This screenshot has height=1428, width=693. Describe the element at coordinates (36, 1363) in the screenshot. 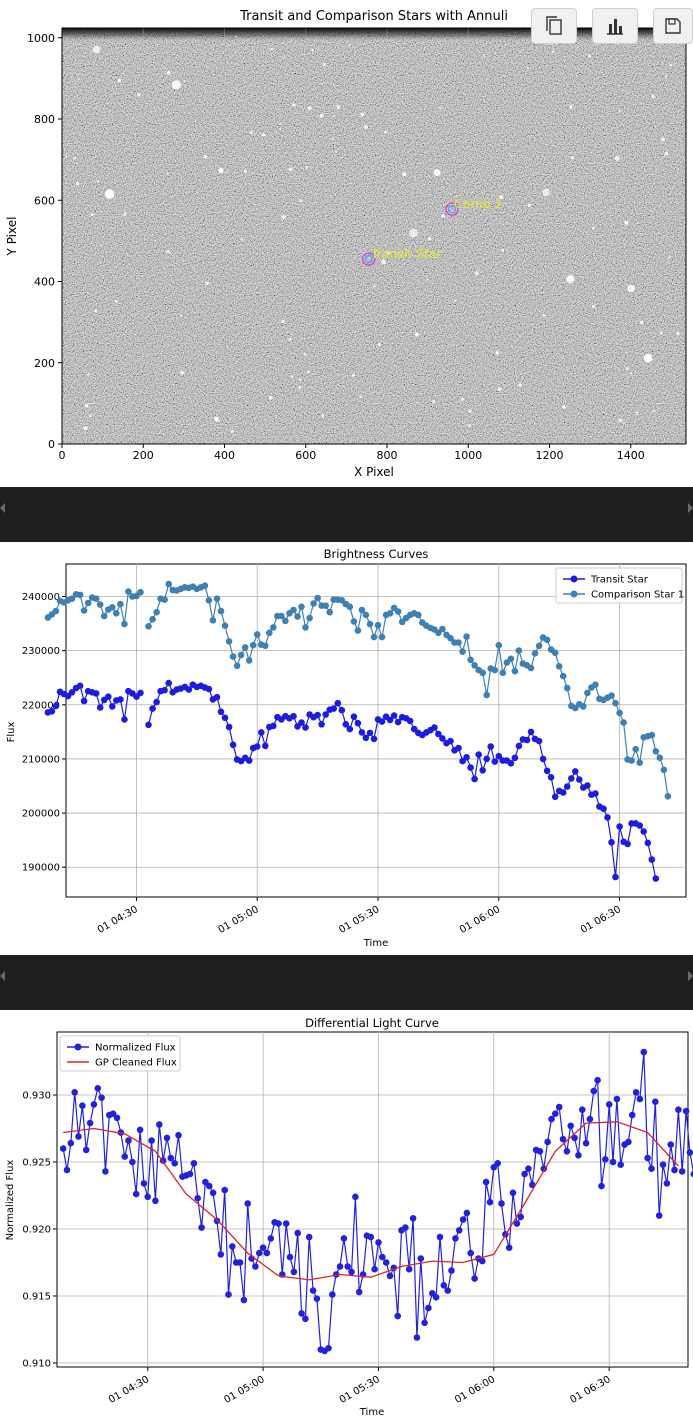

I see `y-tick-label: 0.910` at that location.